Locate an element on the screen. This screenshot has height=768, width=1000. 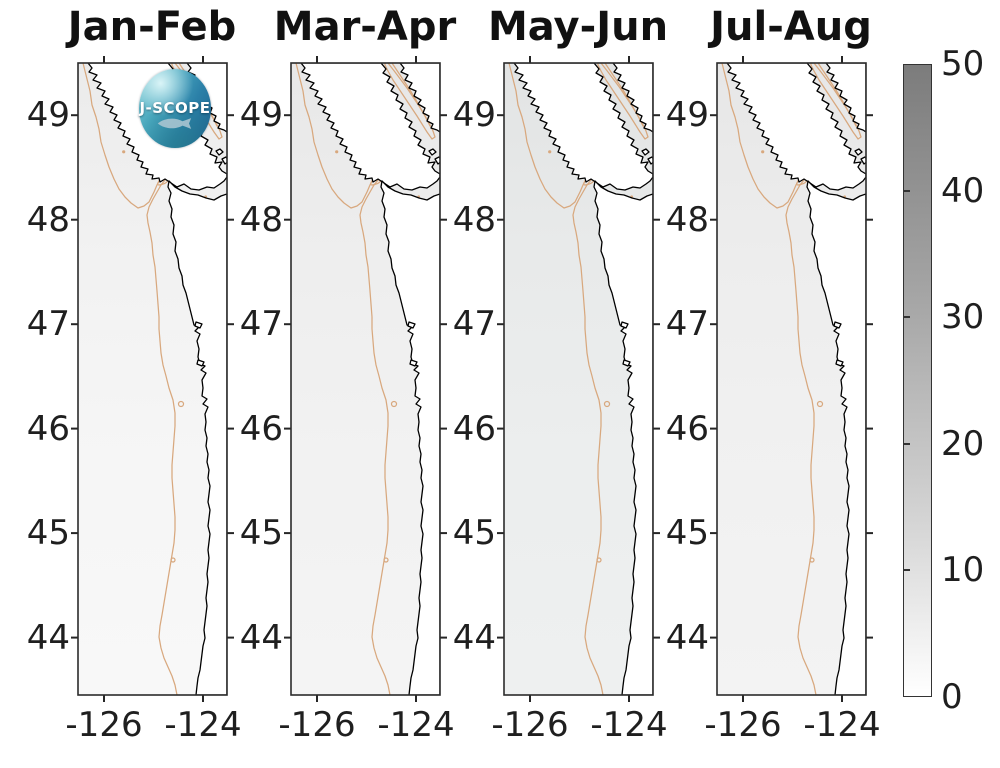
colorbar-tick-label: 0 is located at coordinates (952, 697).